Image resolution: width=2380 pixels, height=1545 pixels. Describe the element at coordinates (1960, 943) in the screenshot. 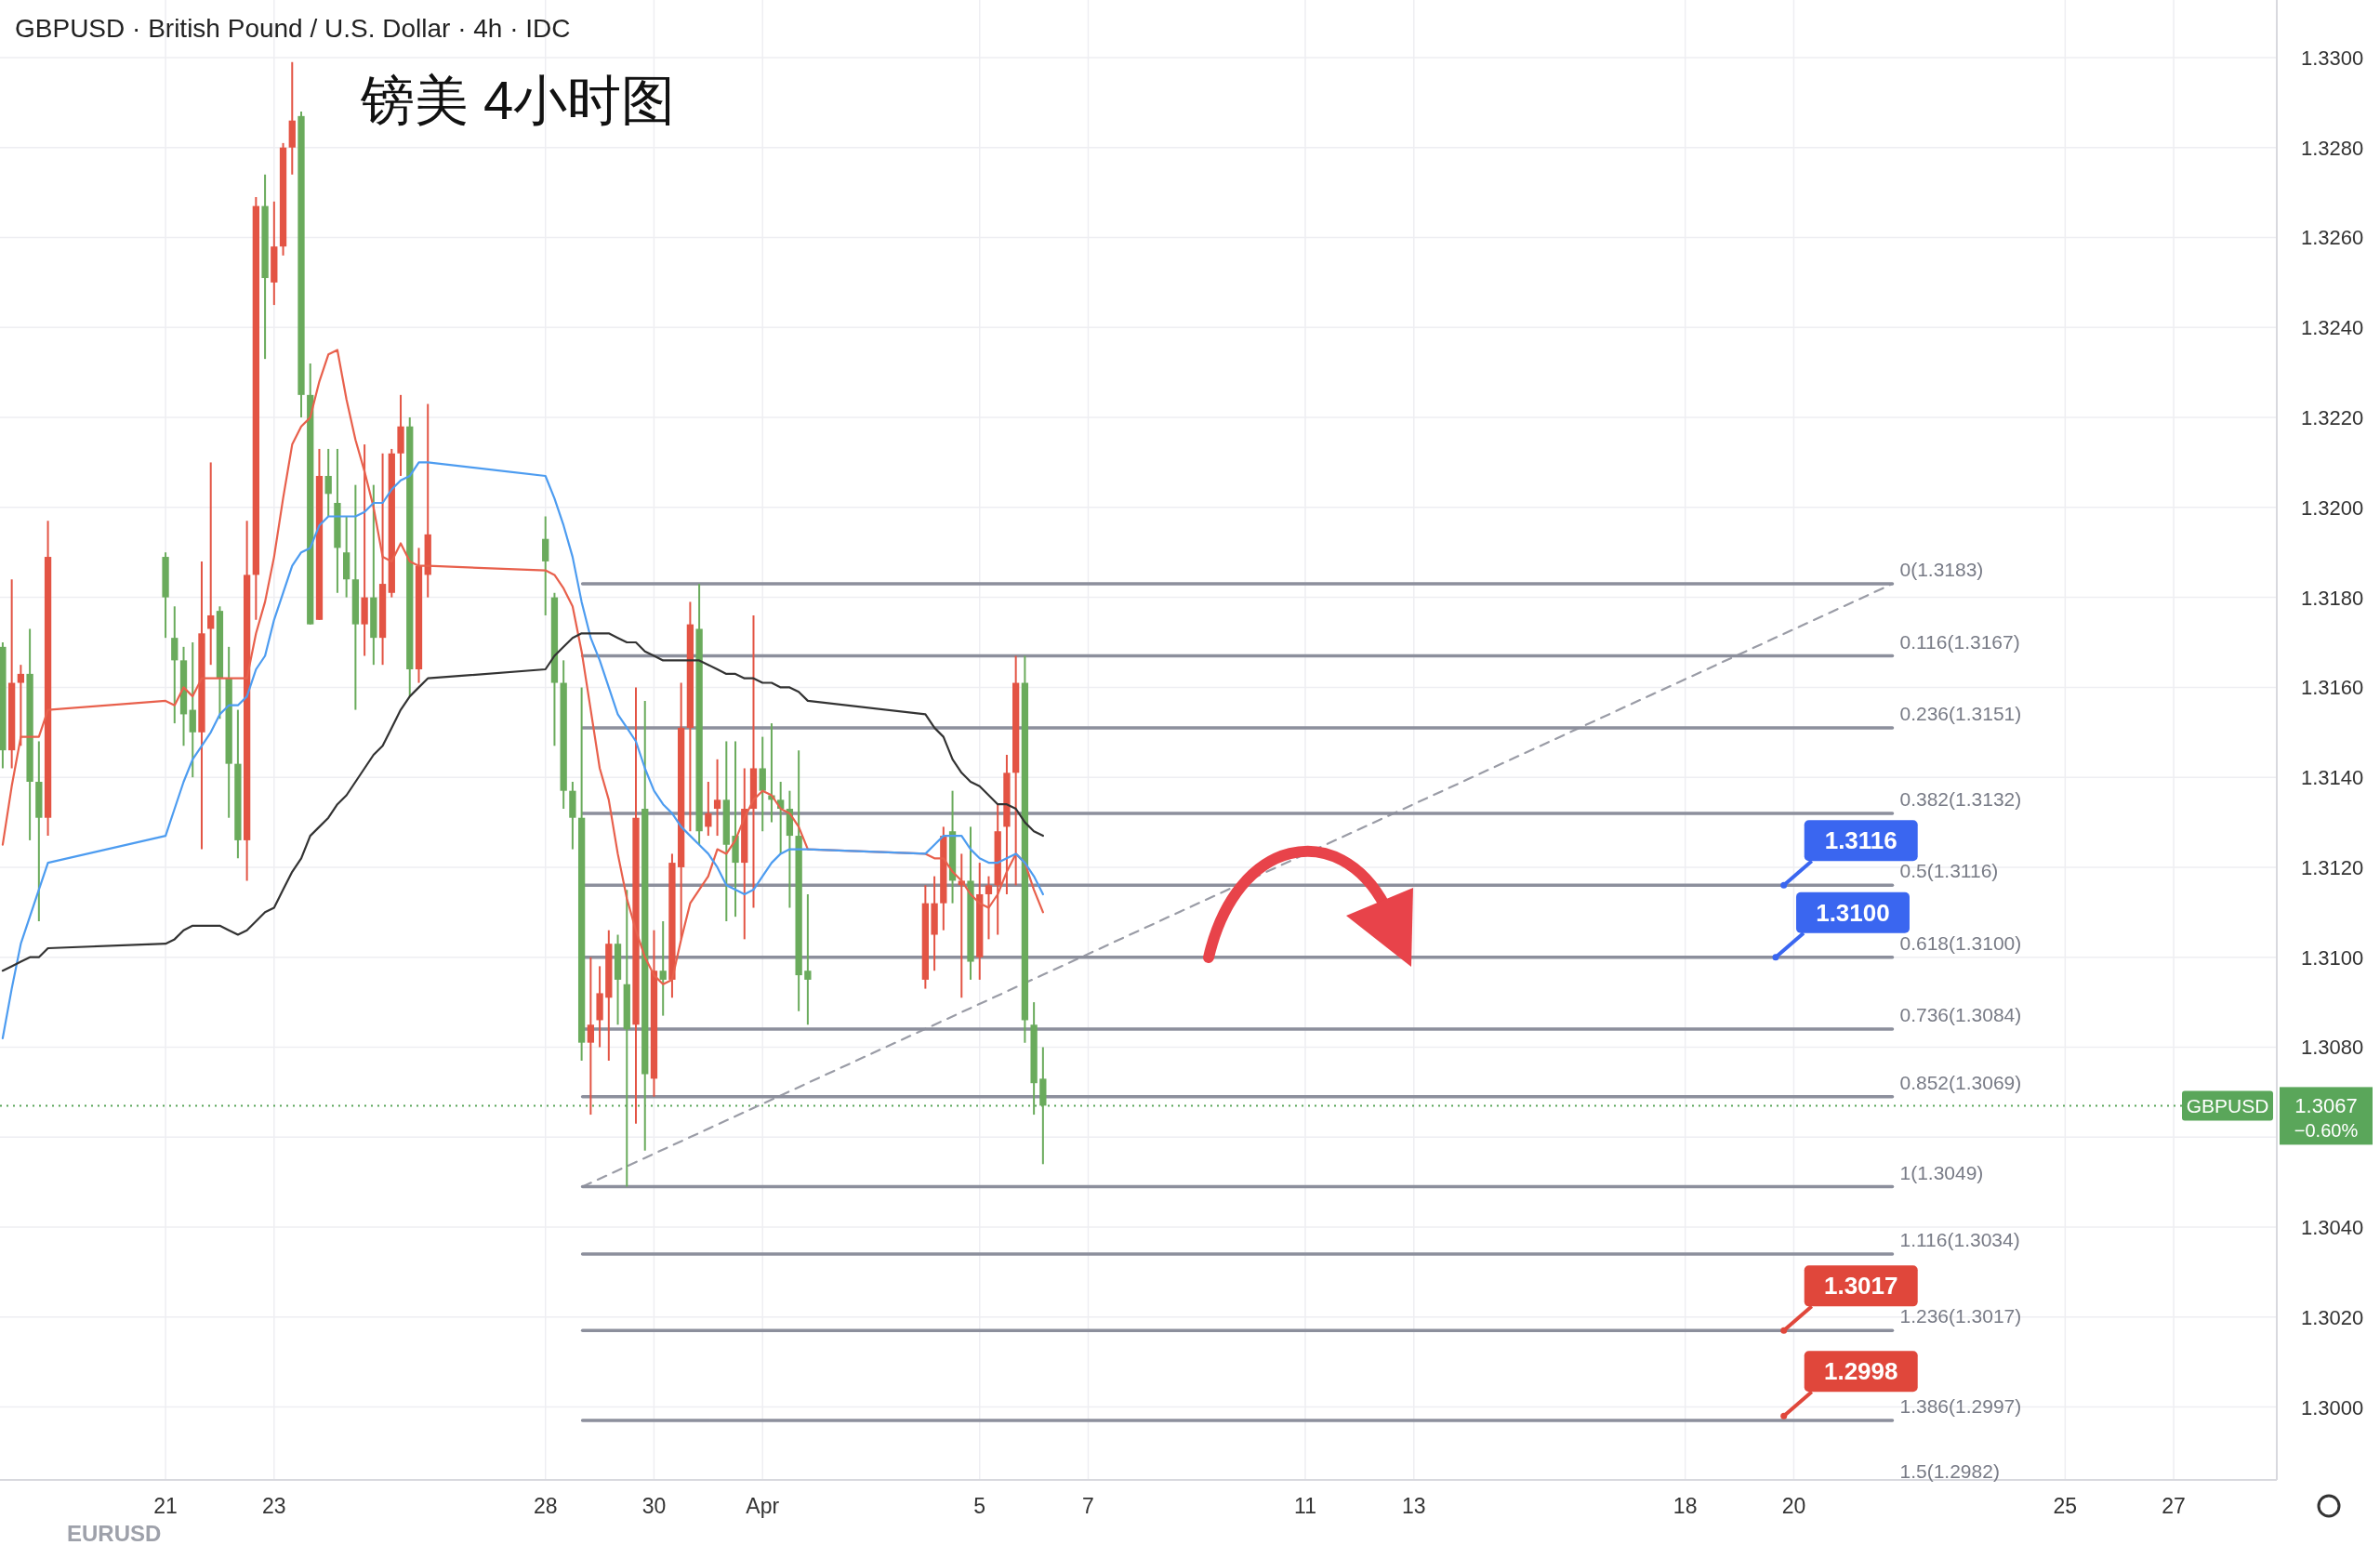

I see `series-label: 0.618(1.3100)` at that location.